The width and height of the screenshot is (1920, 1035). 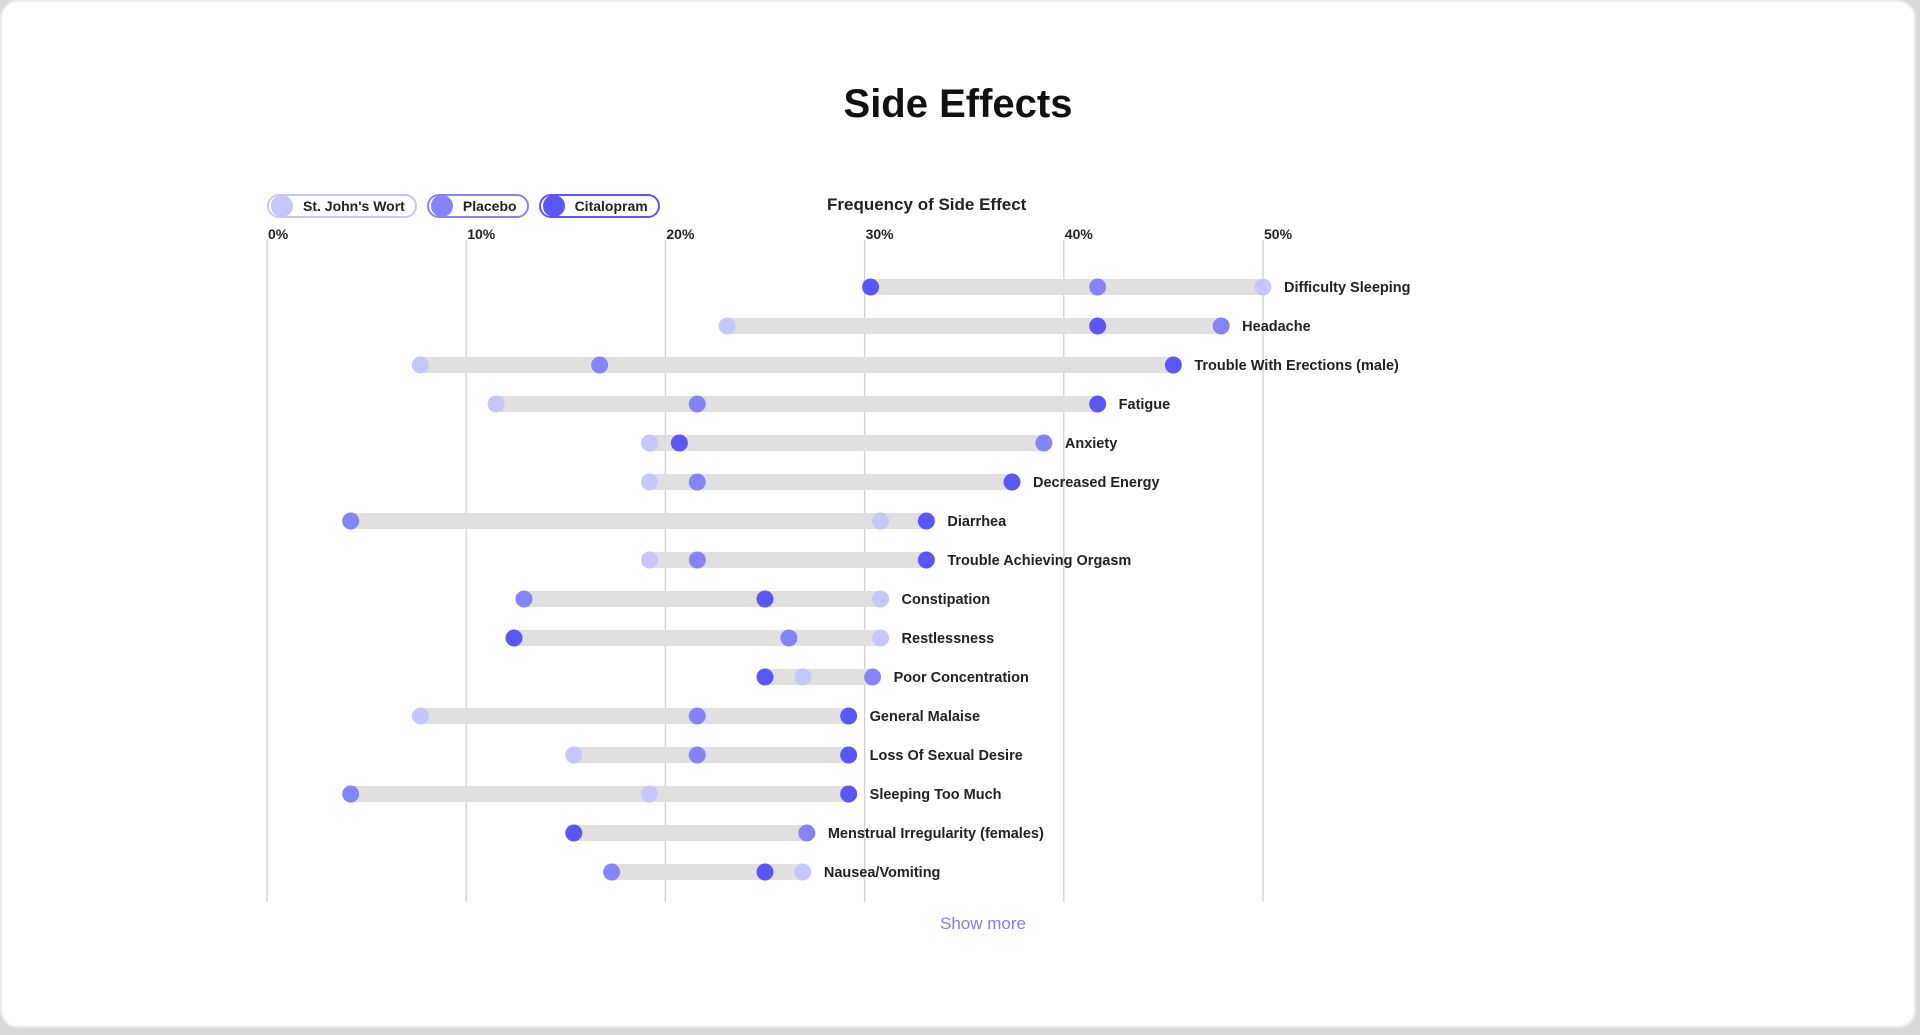 I want to click on point-stjohns-sleeping-too-much, so click(x=649, y=794).